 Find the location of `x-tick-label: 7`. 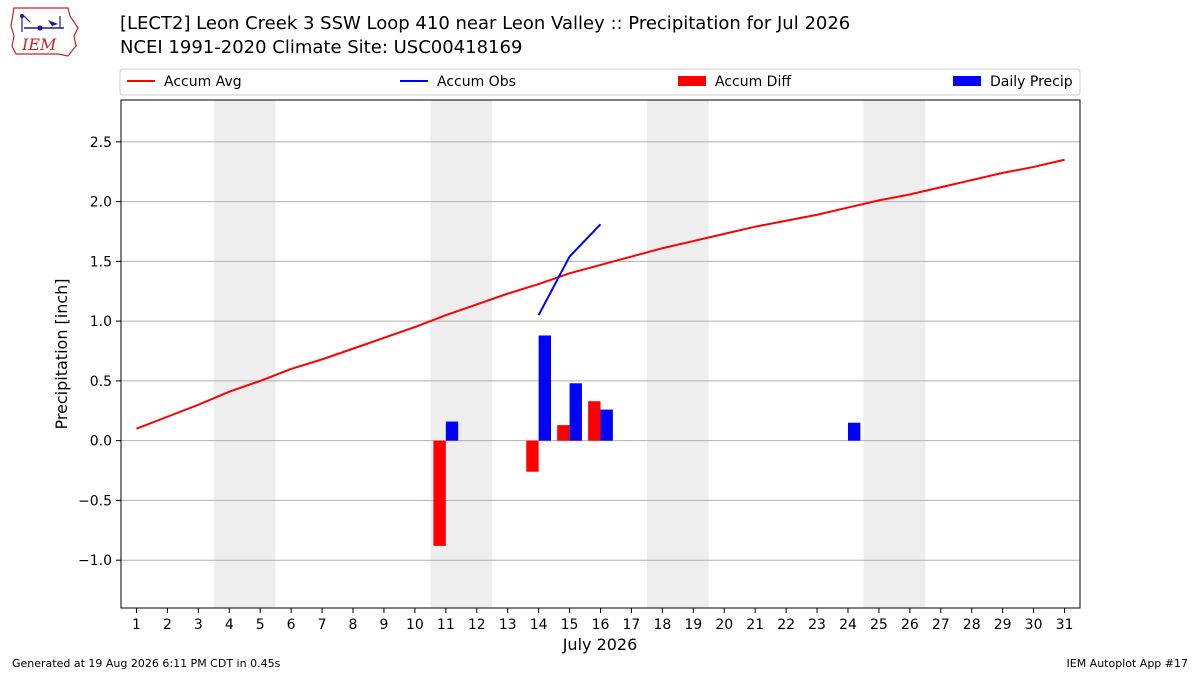

x-tick-label: 7 is located at coordinates (322, 625).